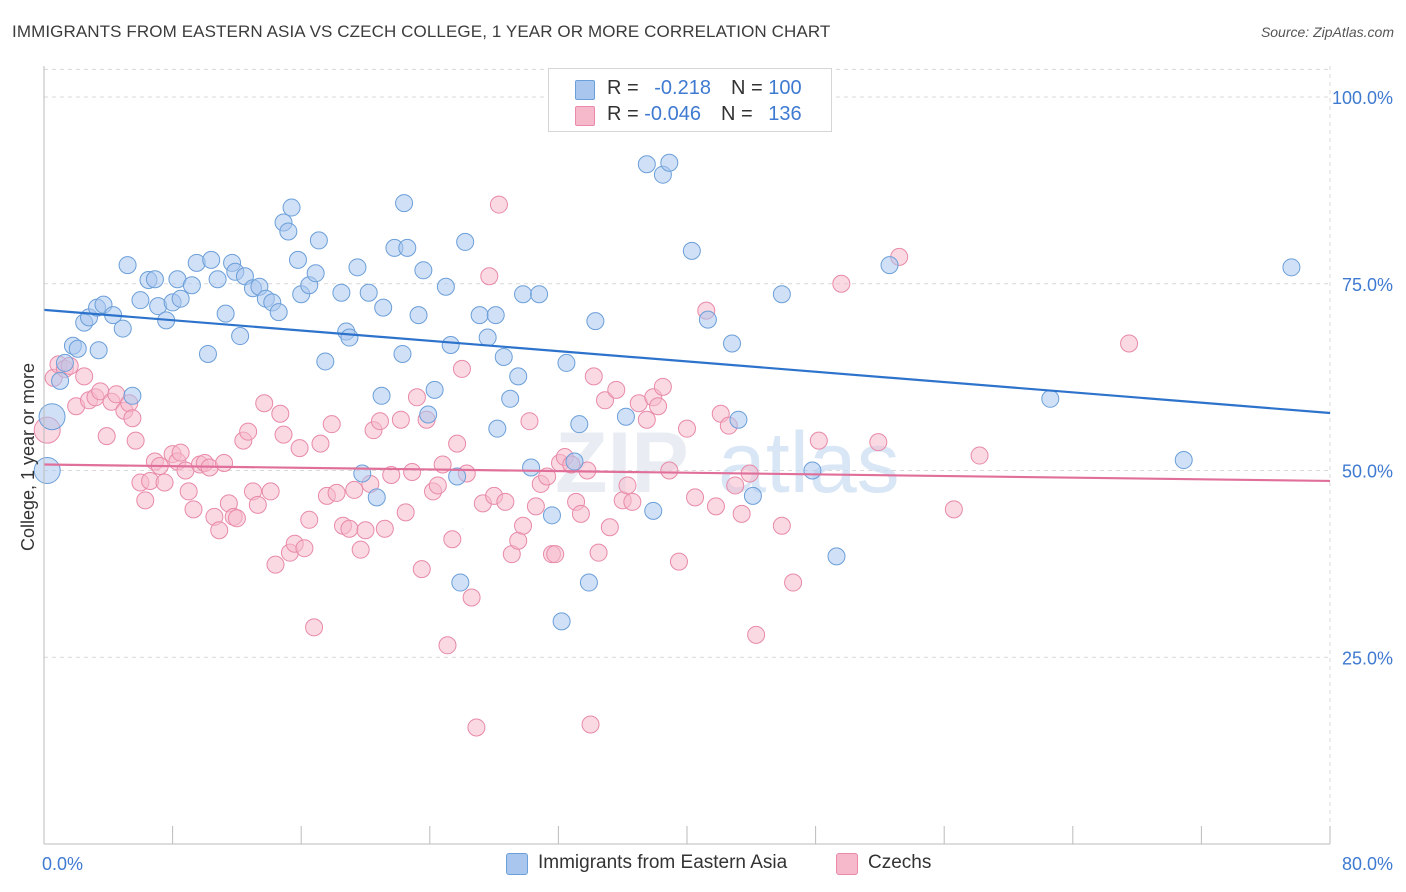 Image resolution: width=1406 pixels, height=892 pixels. I want to click on r-label: R =, so click(626, 88).